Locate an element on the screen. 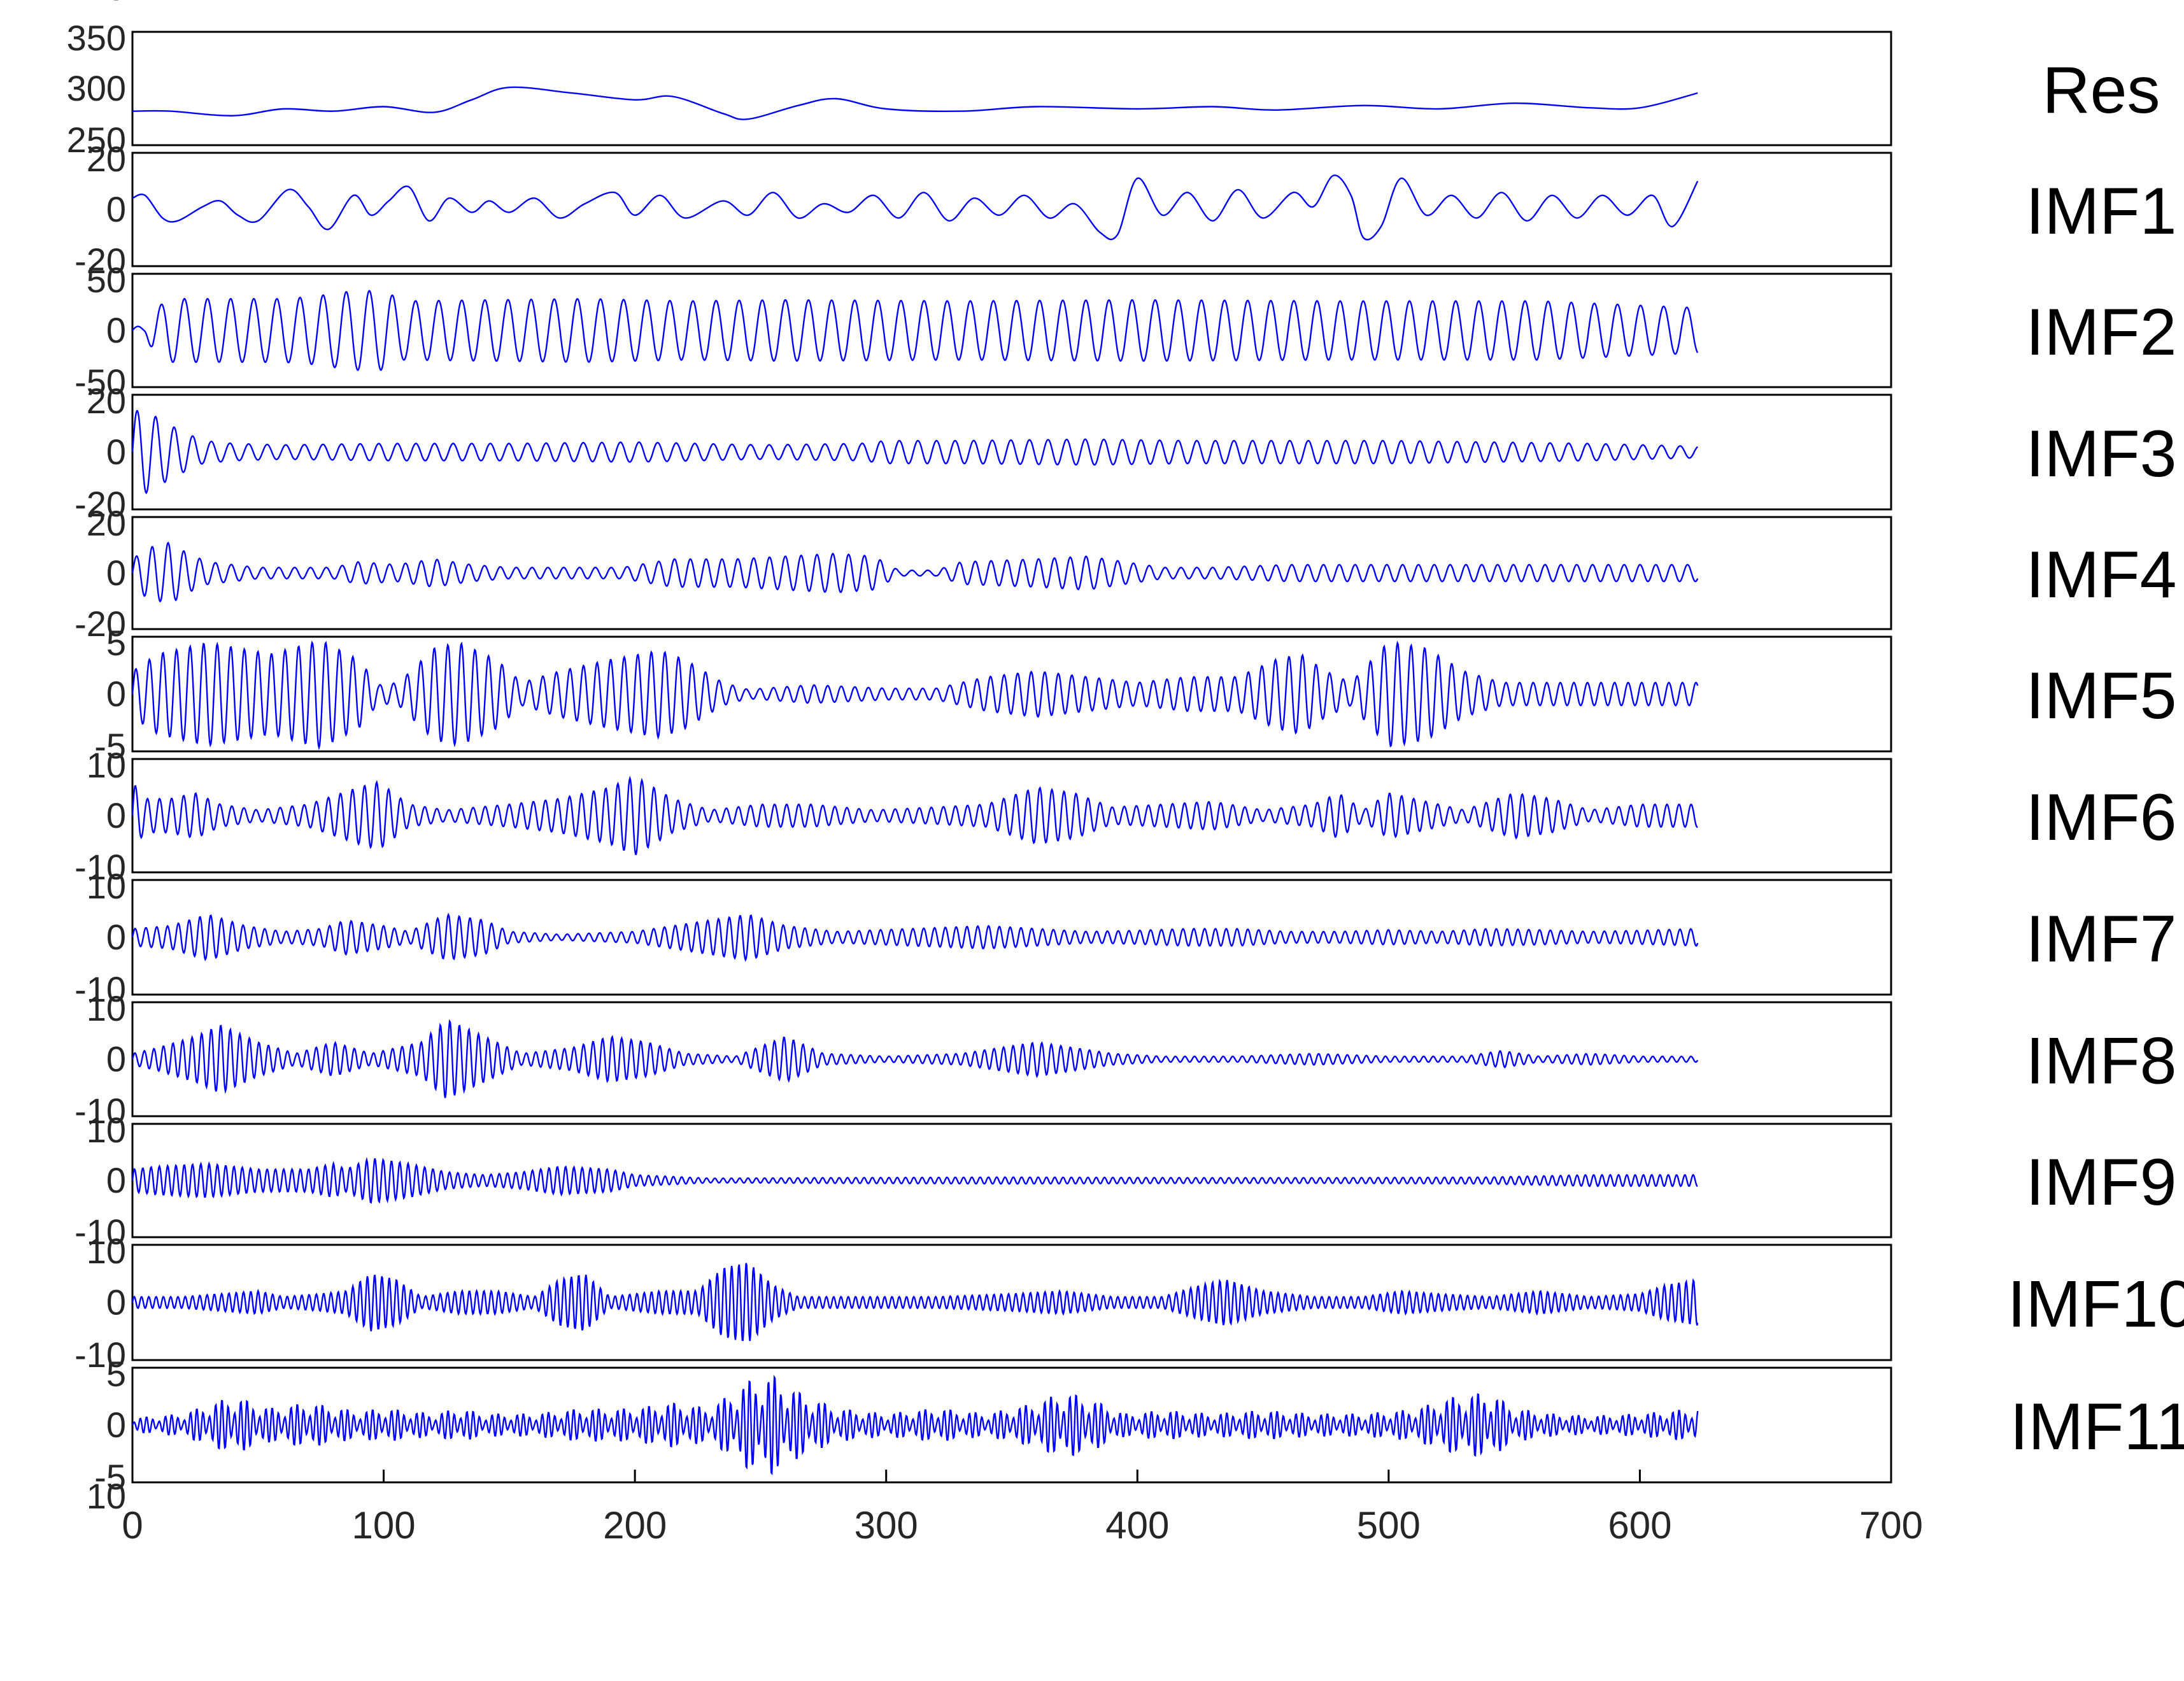 The width and height of the screenshot is (2184, 1681). x-tick-label: 300 is located at coordinates (886, 1525).